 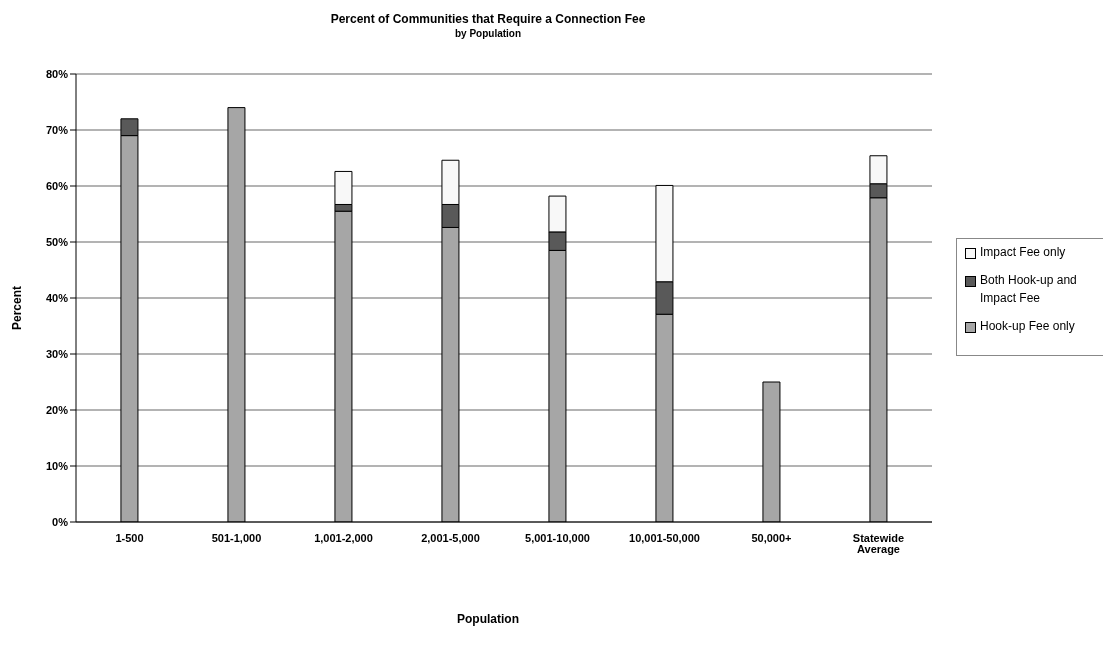 I want to click on chart-subtitle: by Population, so click(x=488, y=33).